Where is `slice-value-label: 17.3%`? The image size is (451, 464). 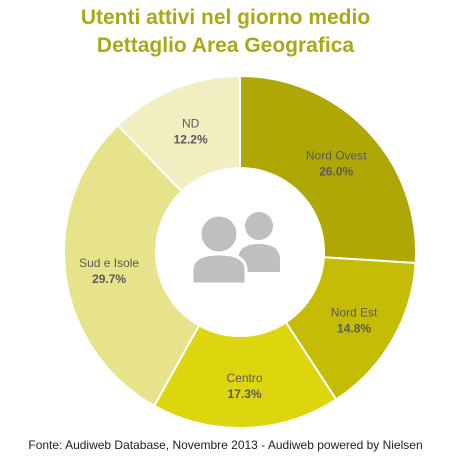 slice-value-label: 17.3% is located at coordinates (245, 394).